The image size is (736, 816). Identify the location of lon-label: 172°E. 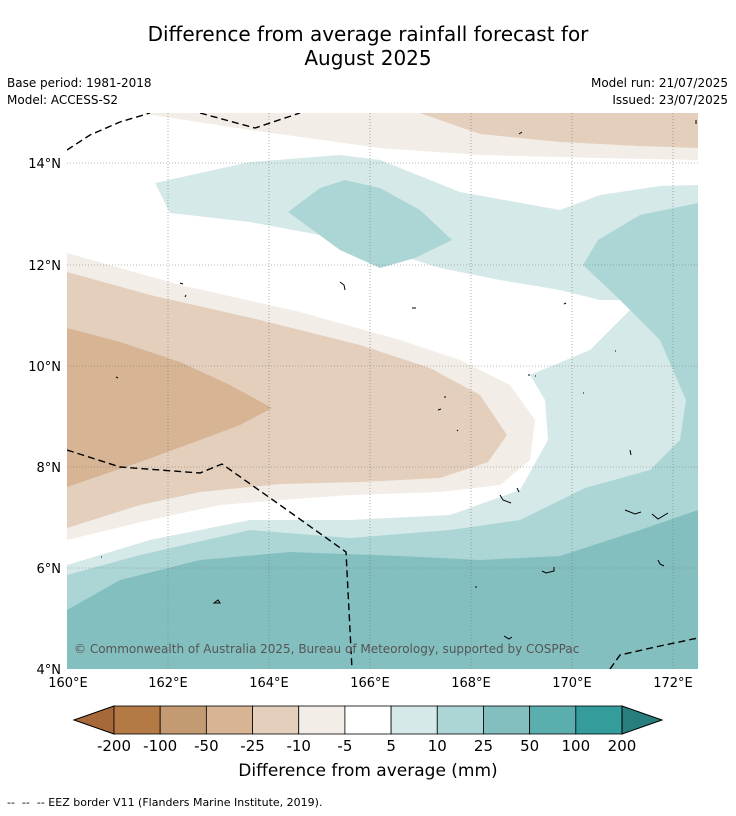
(673, 683).